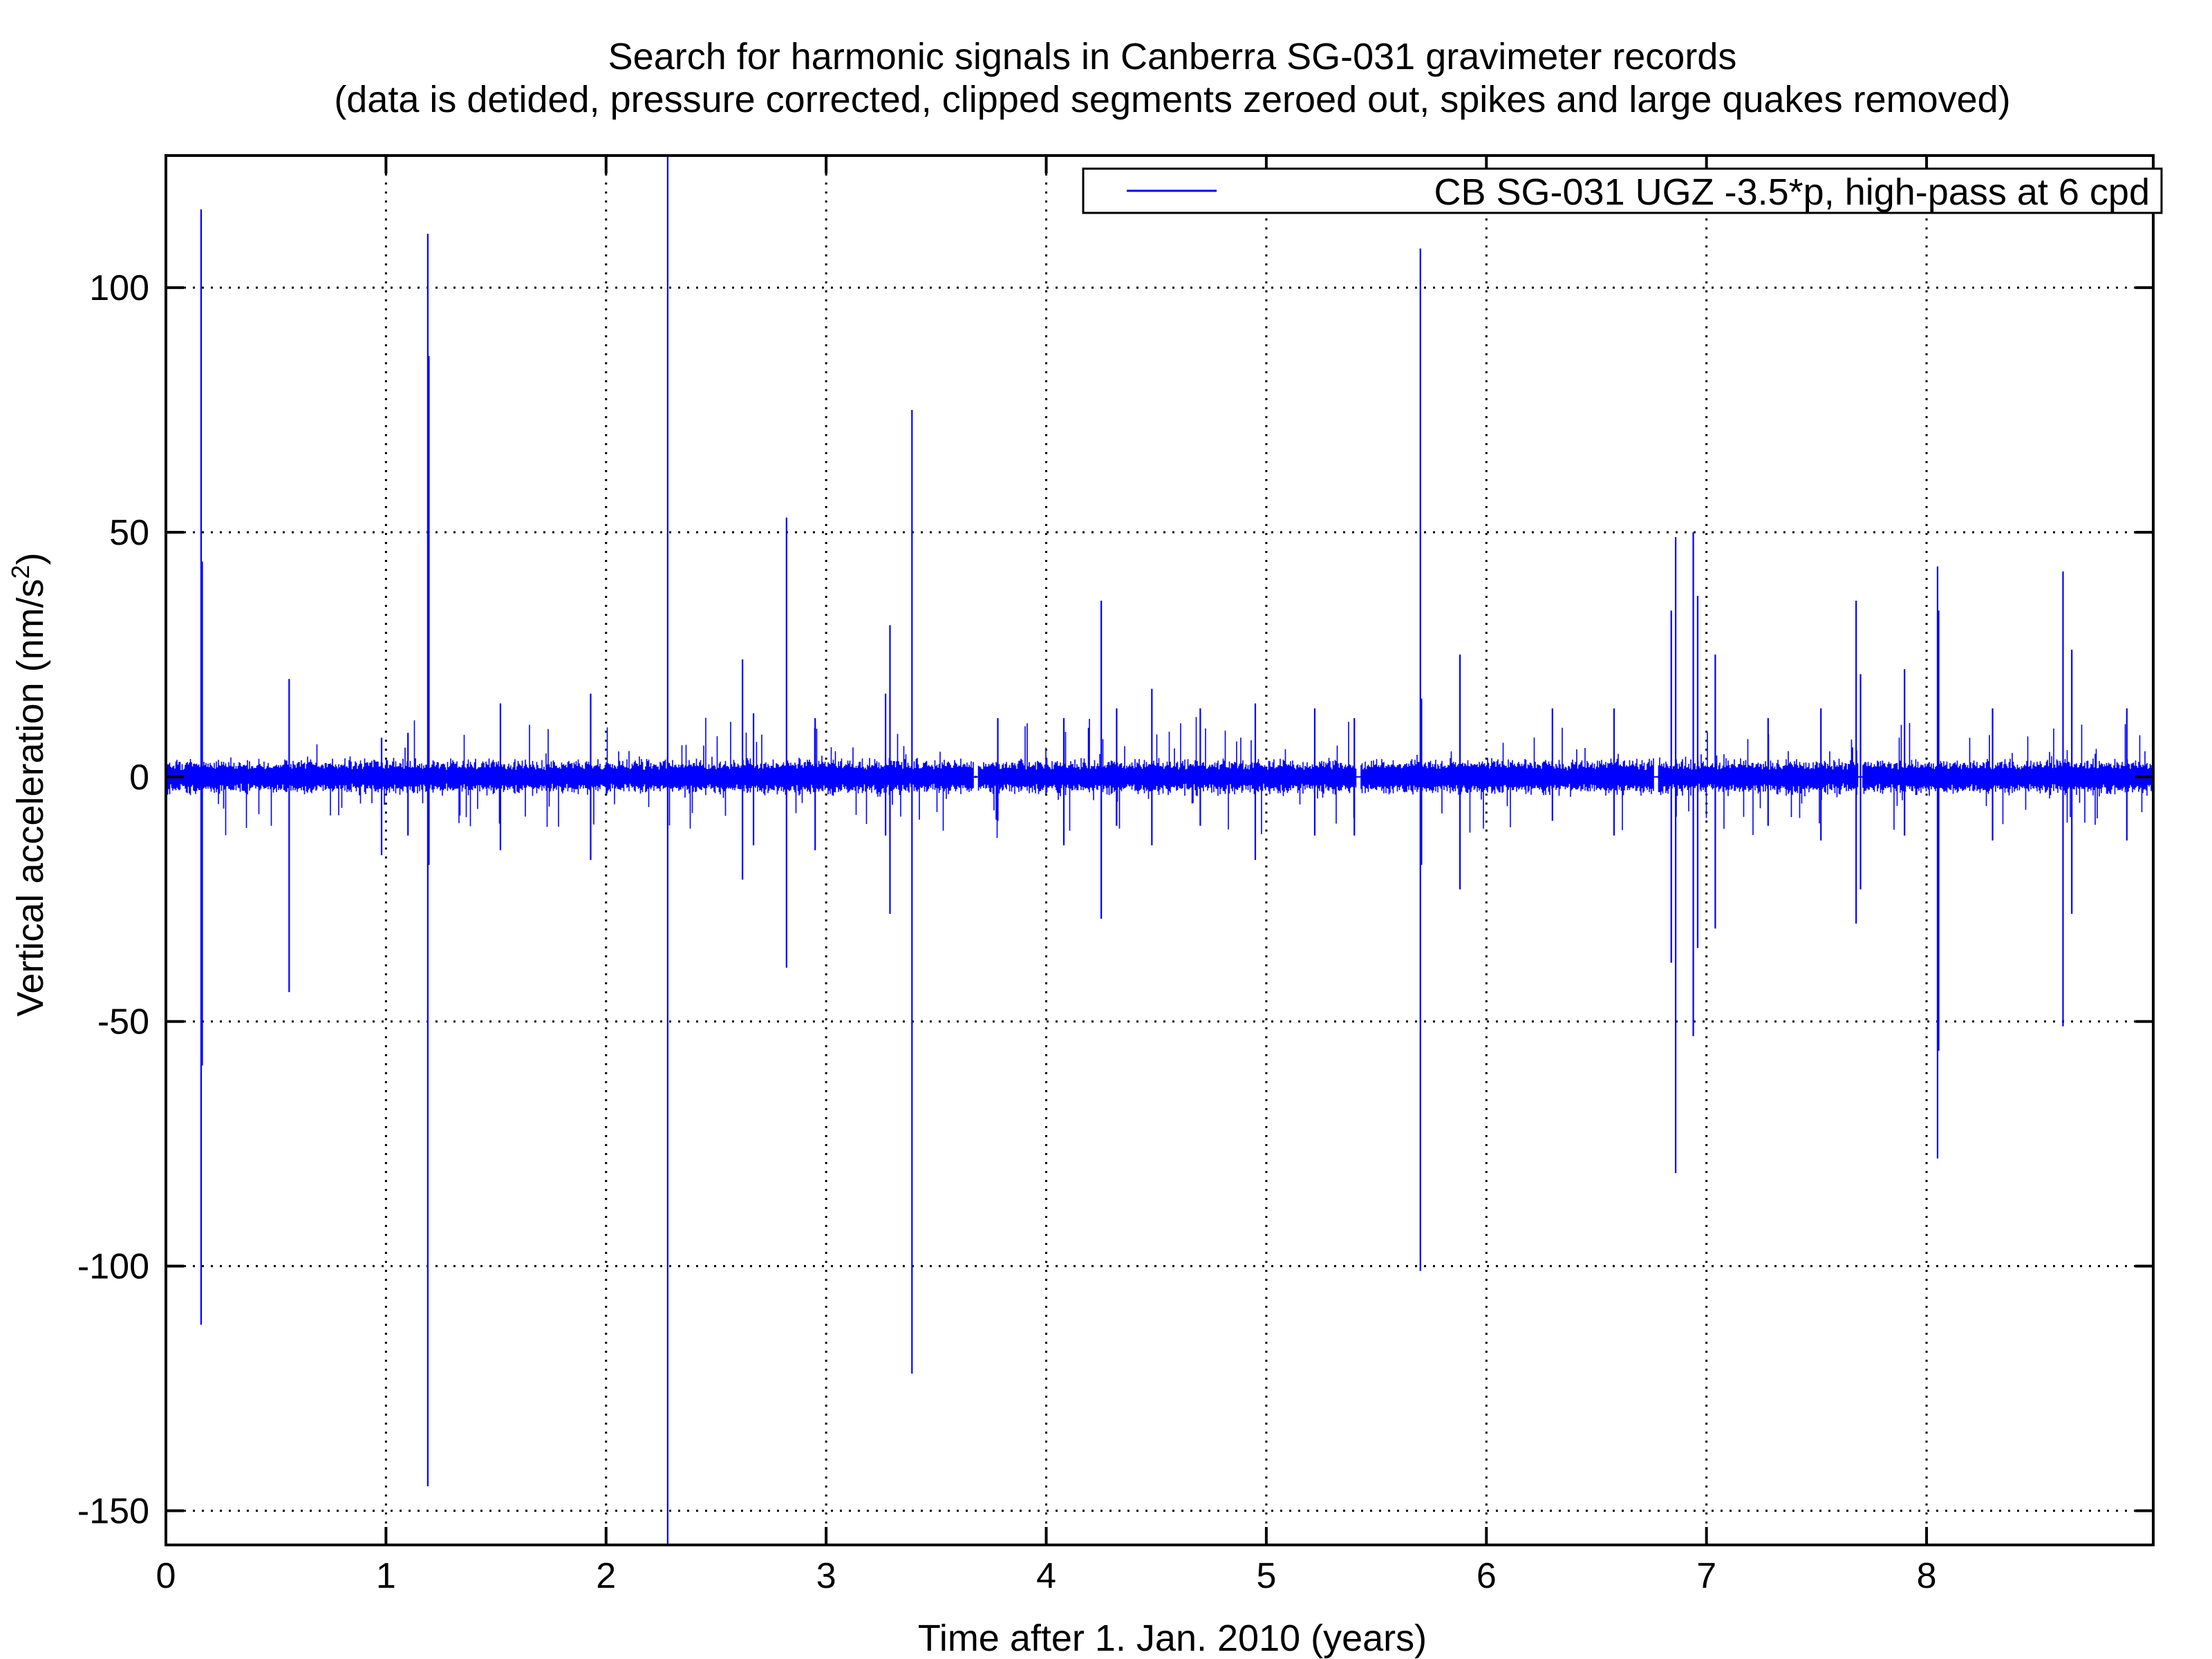 This screenshot has width=2212, height=1659. Describe the element at coordinates (113, 1511) in the screenshot. I see `y-tick-label: -150` at that location.